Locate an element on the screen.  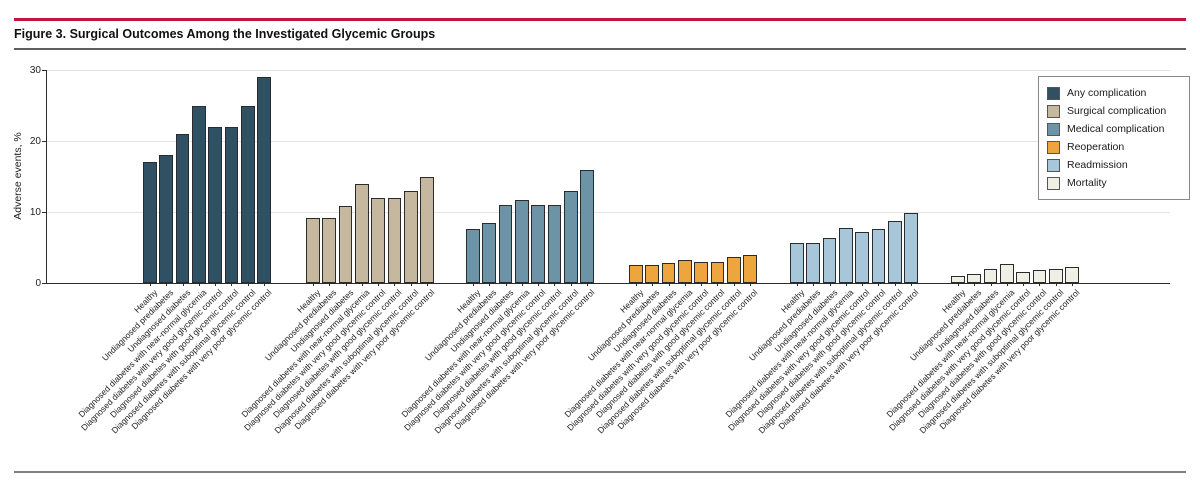
legend-item: Reoperation is located at coordinates (1114, 147).